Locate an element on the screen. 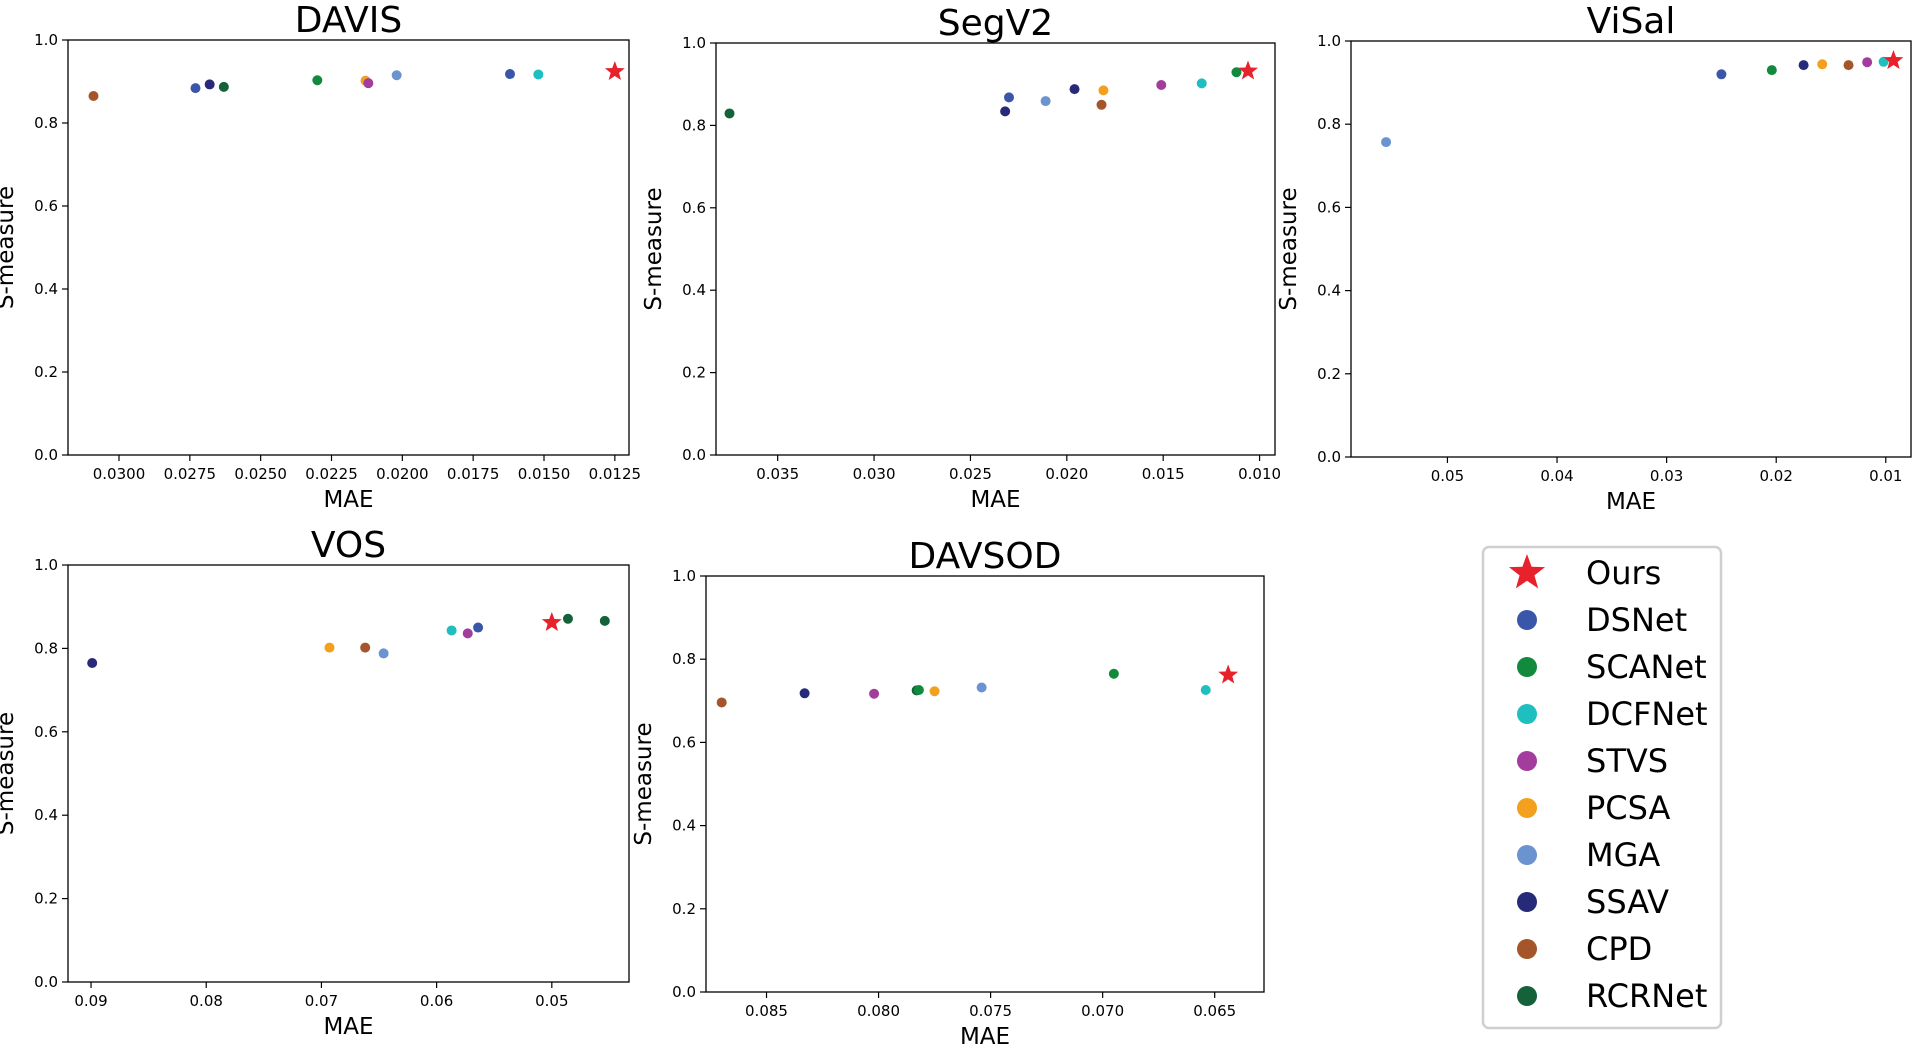 This screenshot has width=1930, height=1048. legend-item-rcrnet: RCRNet is located at coordinates (1612, 996).